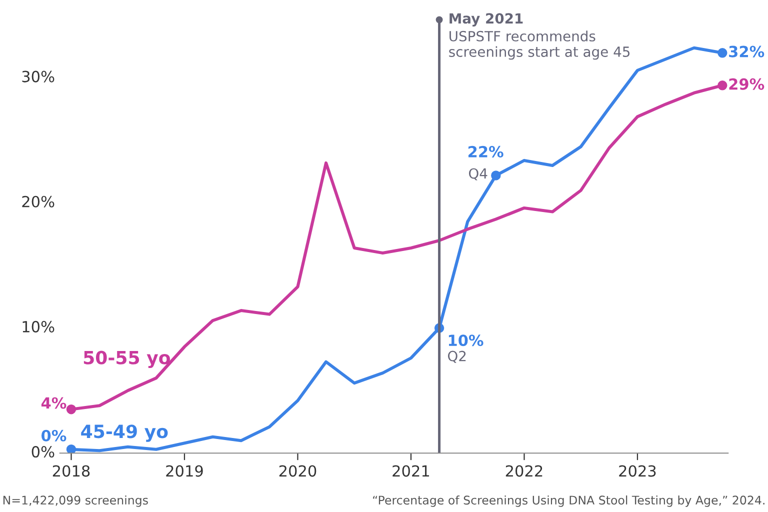 The width and height of the screenshot is (768, 512). What do you see at coordinates (457, 356) in the screenshot?
I see `annotation: Q2` at bounding box center [457, 356].